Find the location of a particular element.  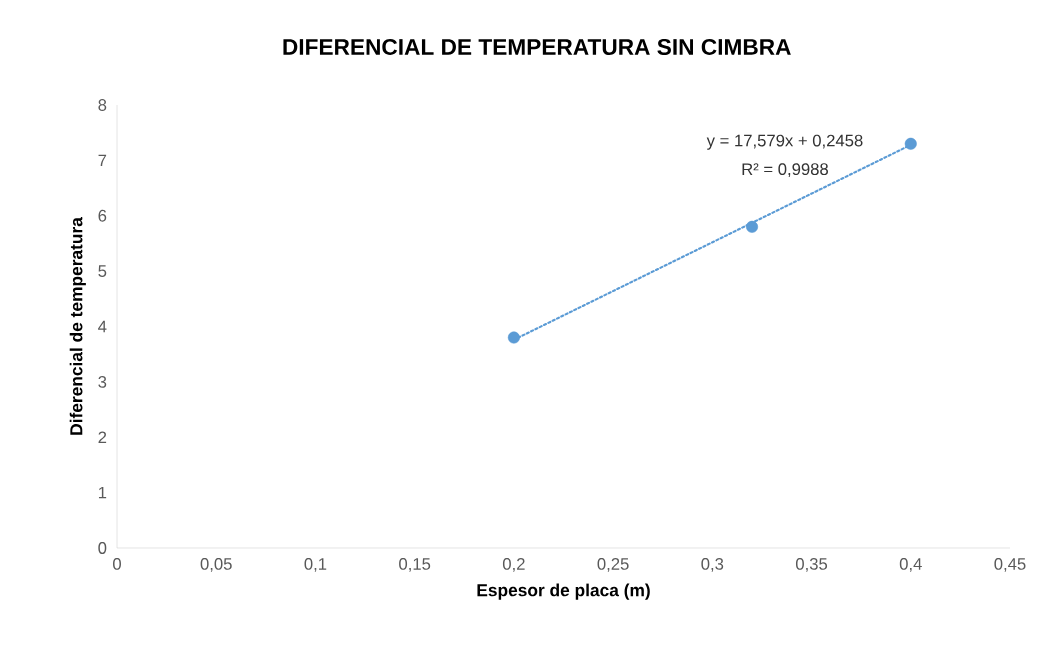

annotation: y = 17,579x + 0,2458 is located at coordinates (784, 142).